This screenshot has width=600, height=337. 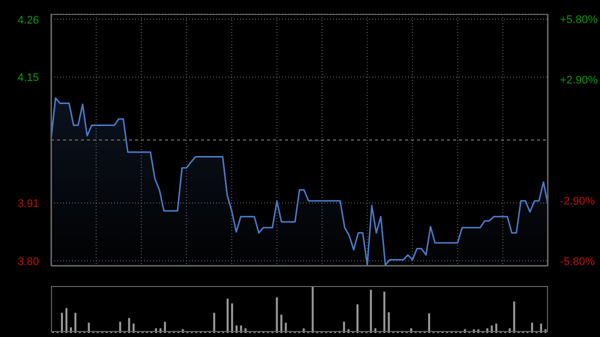 I want to click on y-tick-label: 3.80, so click(x=28, y=262).